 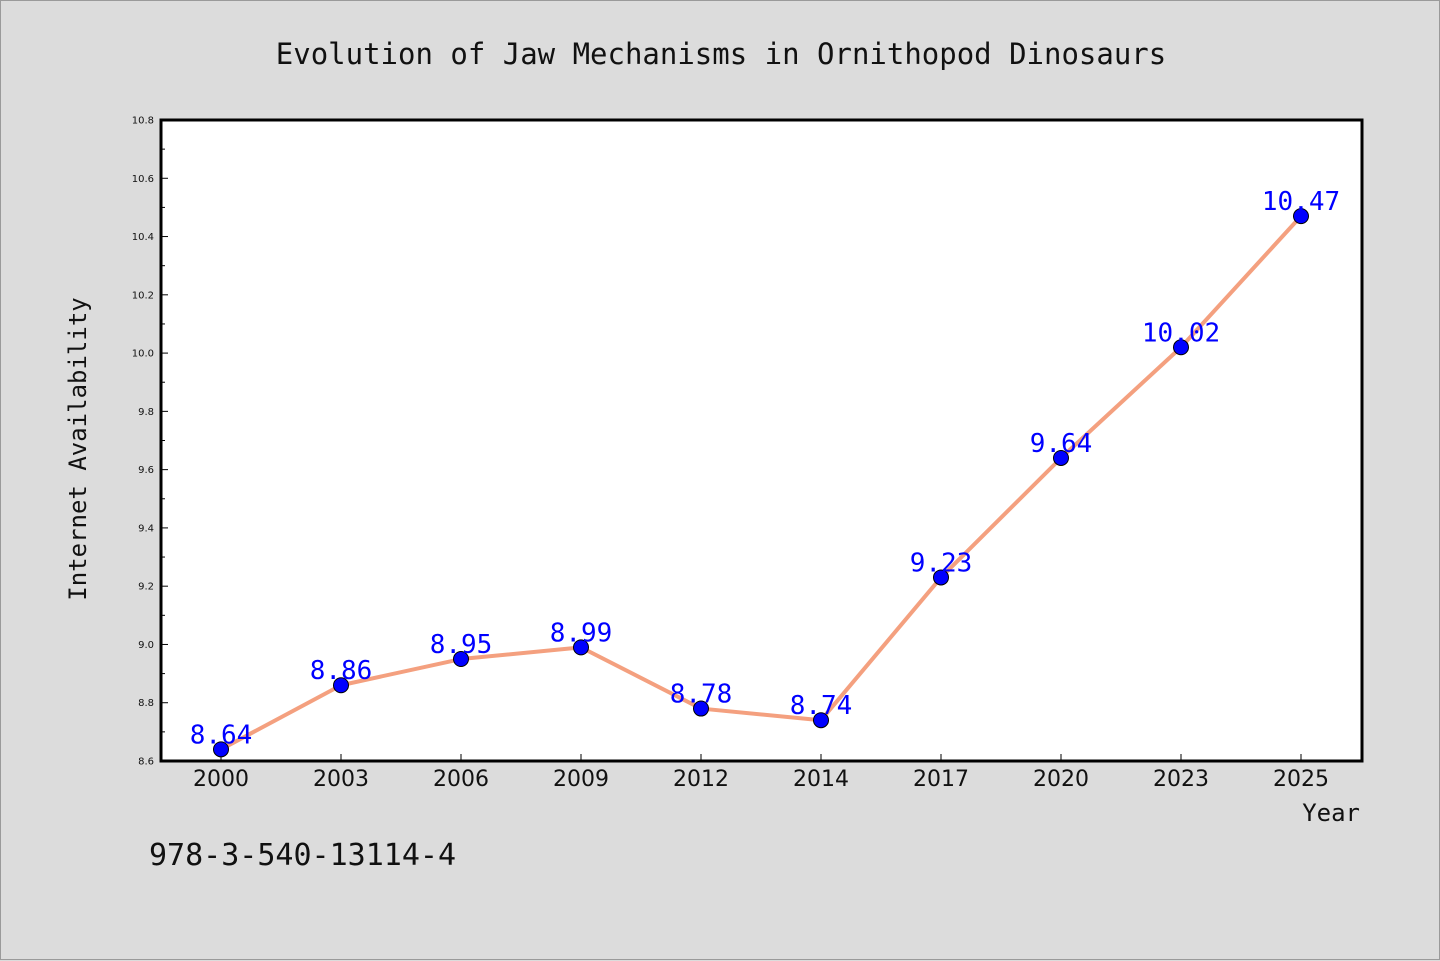 I want to click on x-tick-label: 2000, so click(x=221, y=779).